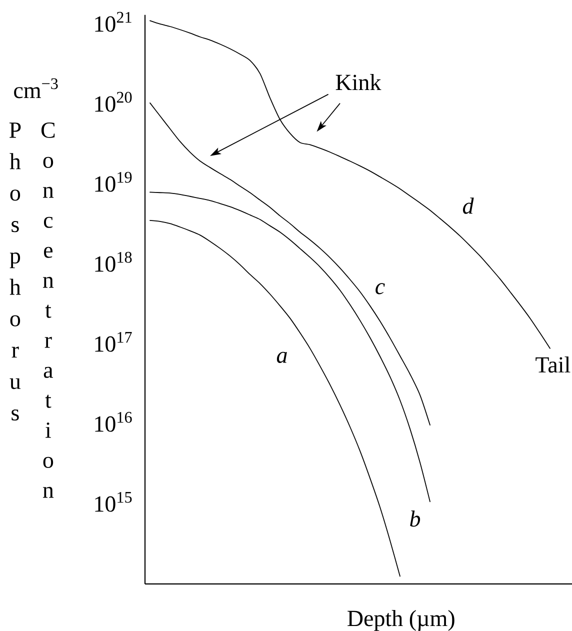 The width and height of the screenshot is (572, 631). Describe the element at coordinates (468, 206) in the screenshot. I see `series-label: d` at that location.